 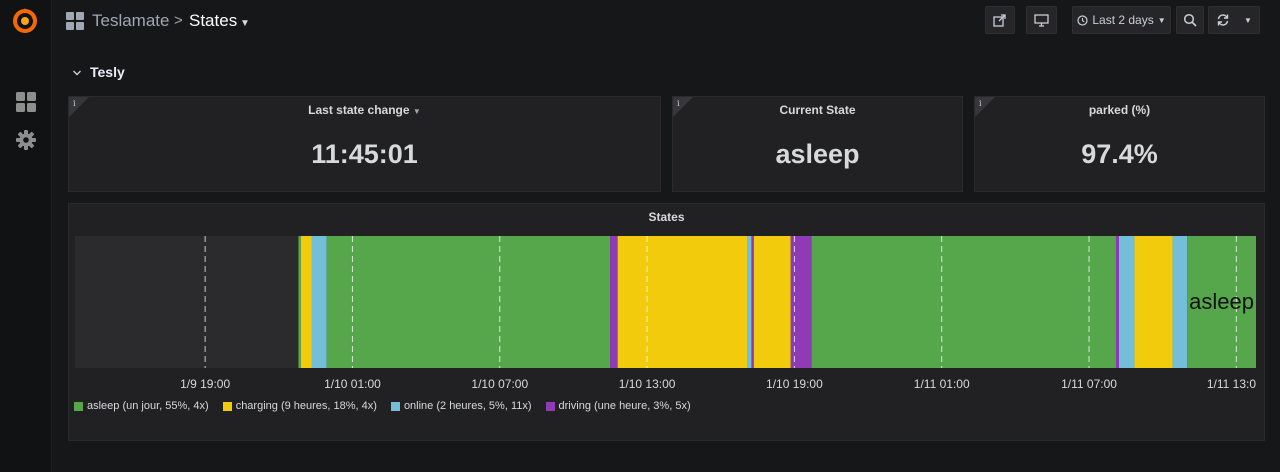 I want to click on legend-label: charging (9 heures, 18%, 4x), so click(x=306, y=406).